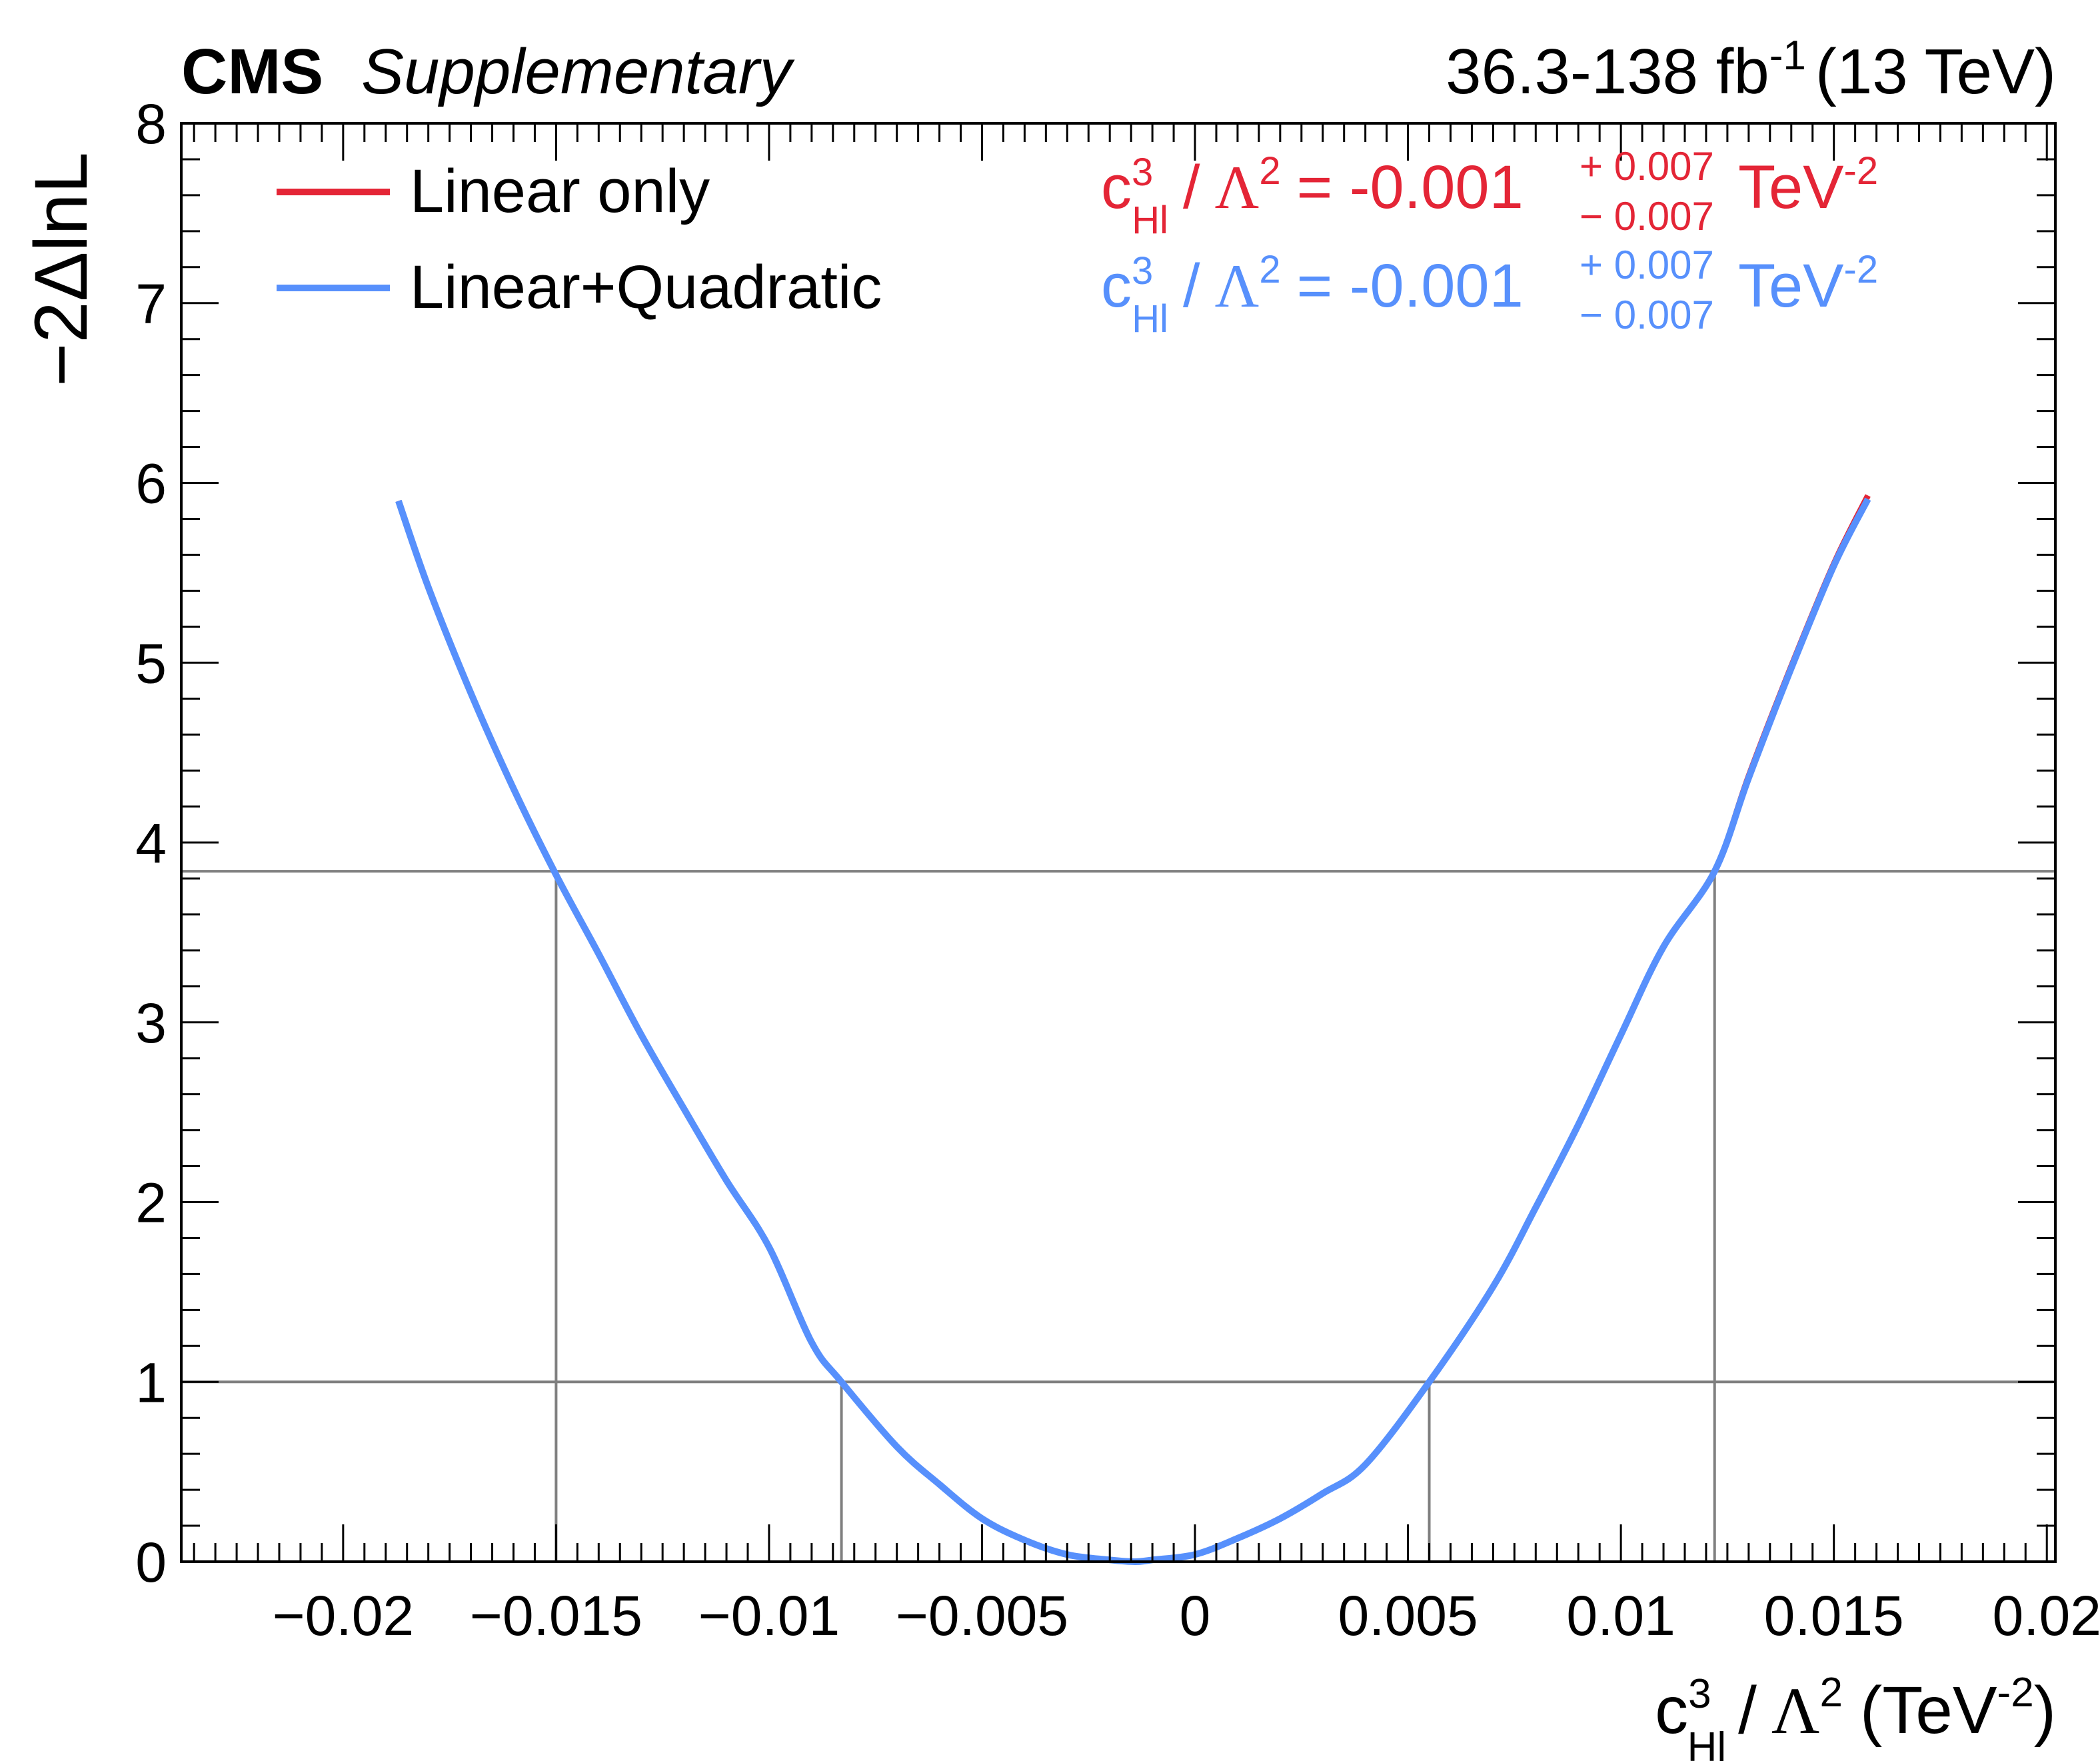 This screenshot has width=2100, height=1763. I want to click on lumi-value: 36.3-138 fb, so click(1608, 71).